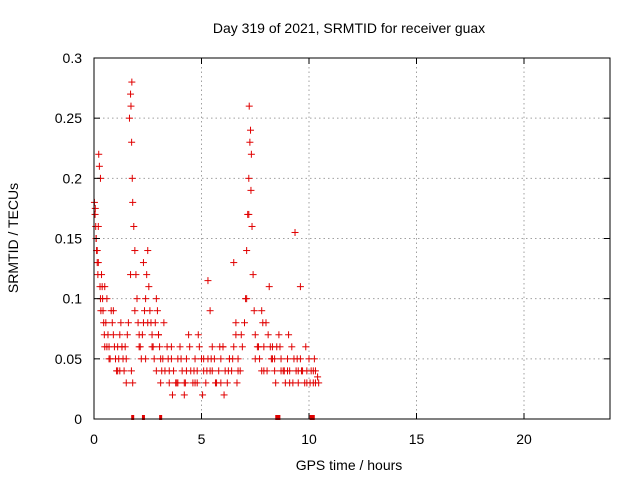 The width and height of the screenshot is (640, 480). What do you see at coordinates (78, 419) in the screenshot?
I see `y-tick-label: 0` at bounding box center [78, 419].